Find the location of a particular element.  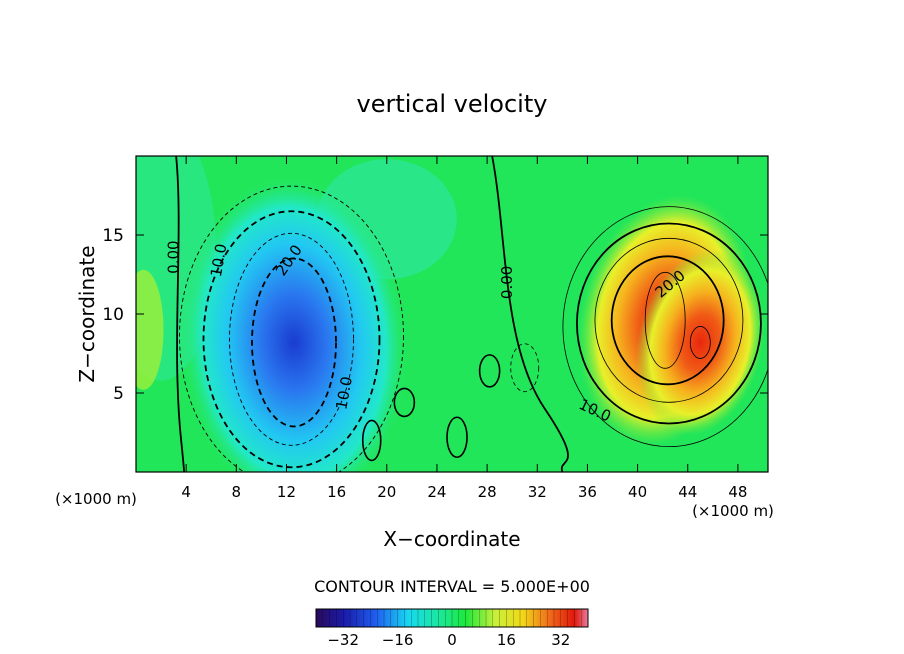

zero-contour-left is located at coordinates (180, 314).